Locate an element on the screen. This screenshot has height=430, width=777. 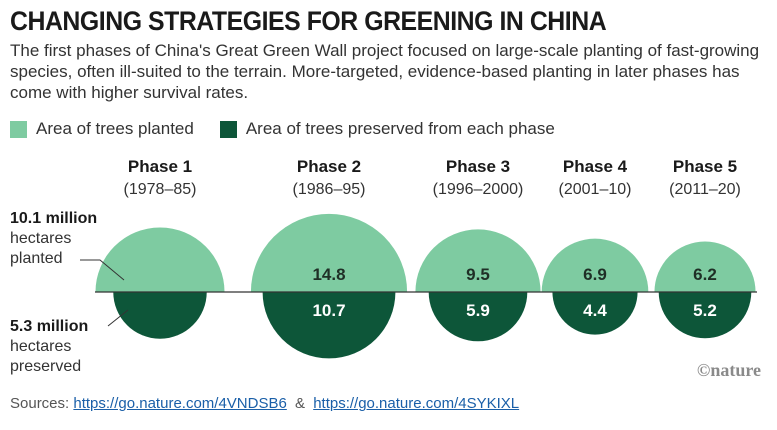
annotation-preserved-line1: hectares is located at coordinates (40, 346).